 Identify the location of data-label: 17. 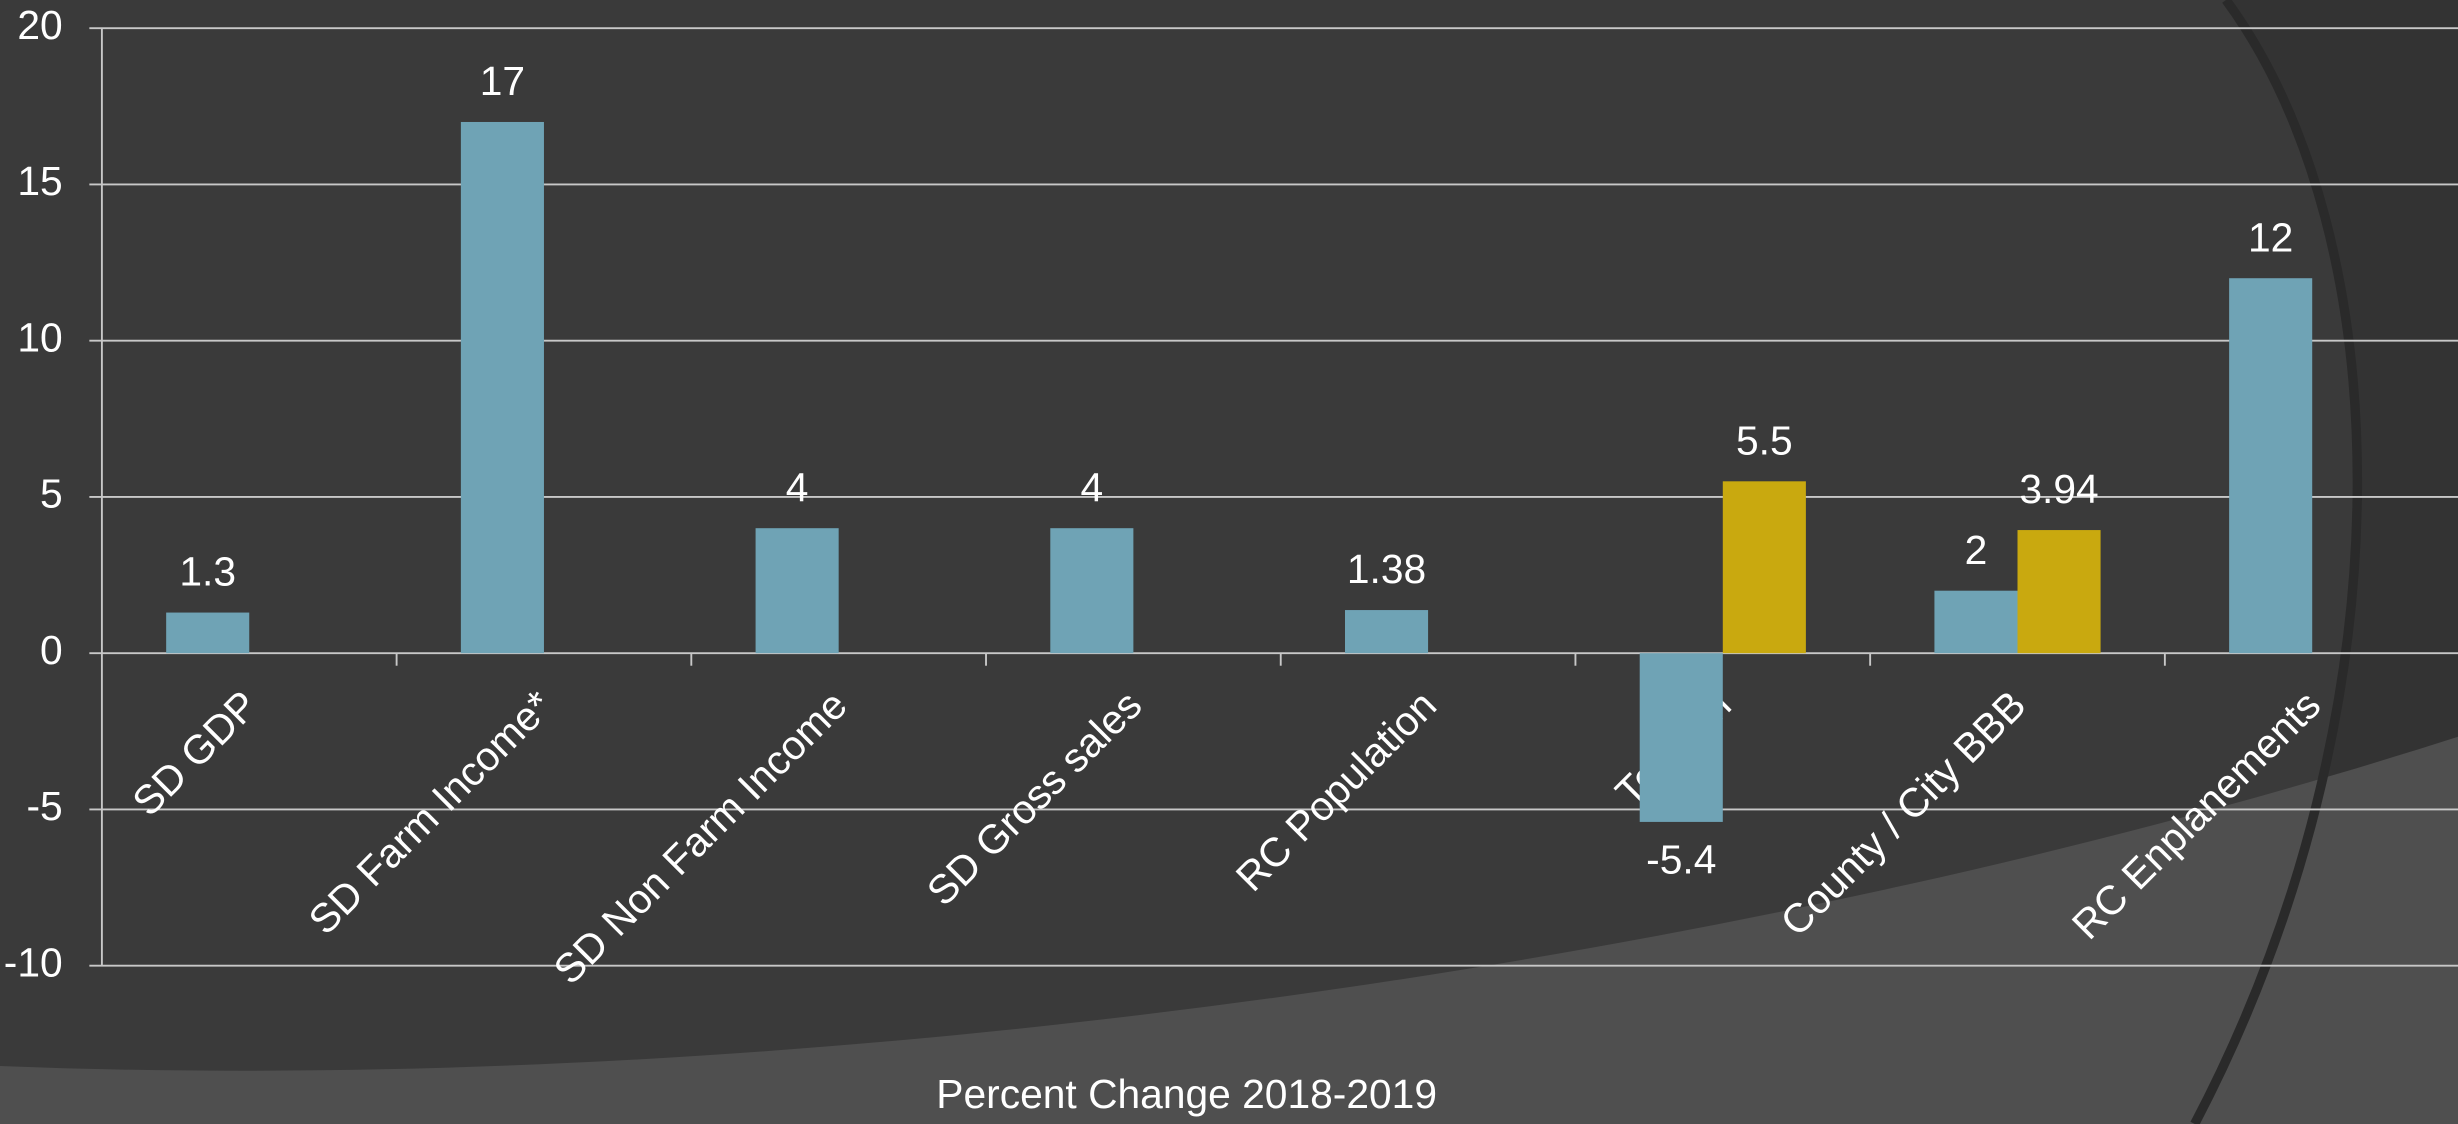
(502, 81).